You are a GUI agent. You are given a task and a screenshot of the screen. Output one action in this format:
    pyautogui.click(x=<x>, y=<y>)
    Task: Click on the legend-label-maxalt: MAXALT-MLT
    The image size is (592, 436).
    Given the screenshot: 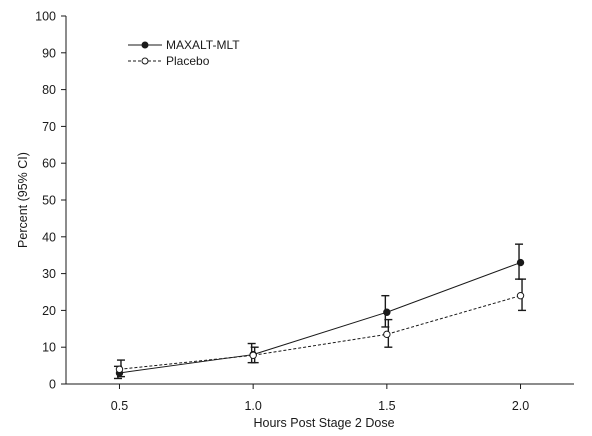 What is the action you would take?
    pyautogui.click(x=203, y=45)
    